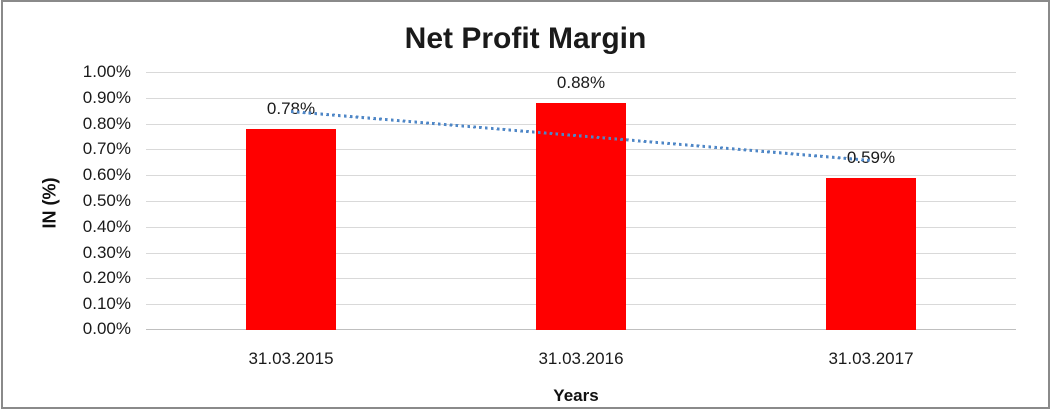 The height and width of the screenshot is (416, 1054). What do you see at coordinates (581, 82) in the screenshot?
I see `data-label: 0.88%` at bounding box center [581, 82].